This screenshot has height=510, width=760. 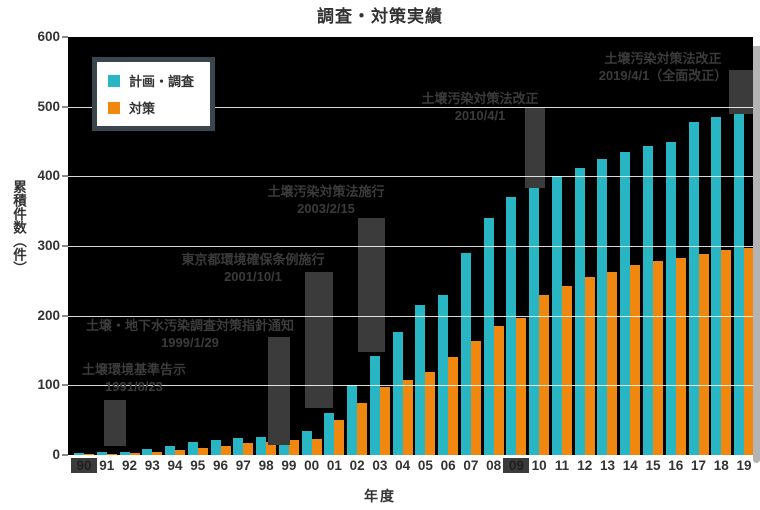 I want to click on annotation-text-0: 土壌環境基準告示 1991/8/23, so click(x=134, y=378).